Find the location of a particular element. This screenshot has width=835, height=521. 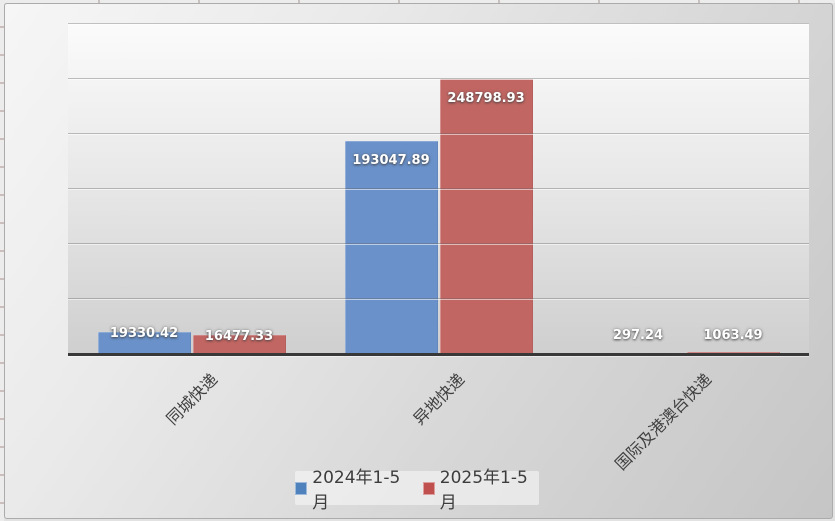

bar-series0-cat1 is located at coordinates (391, 246).